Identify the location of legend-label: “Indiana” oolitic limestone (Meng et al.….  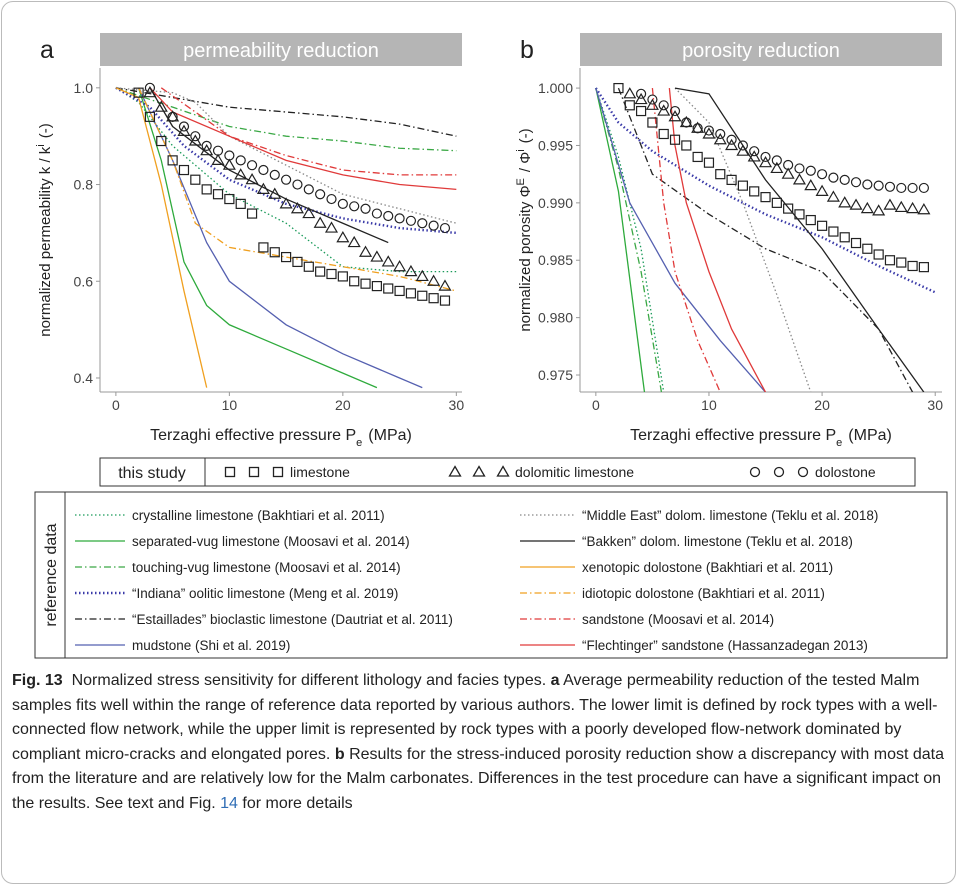
(265, 593).